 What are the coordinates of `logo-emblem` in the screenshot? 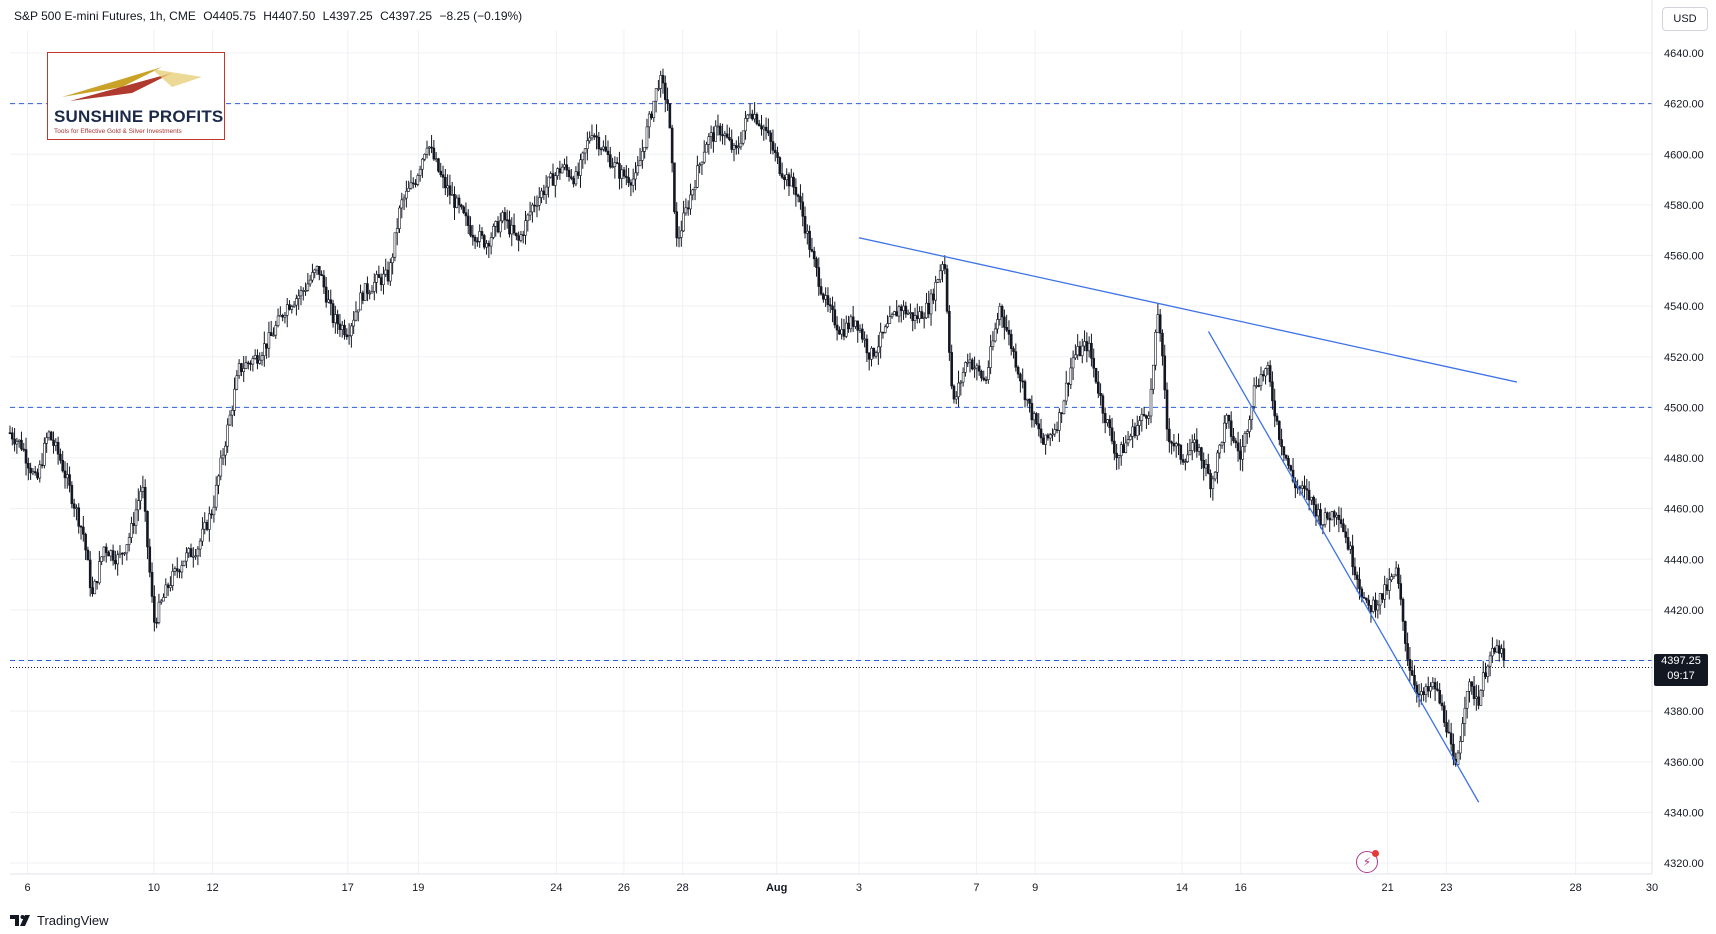 It's located at (132, 84).